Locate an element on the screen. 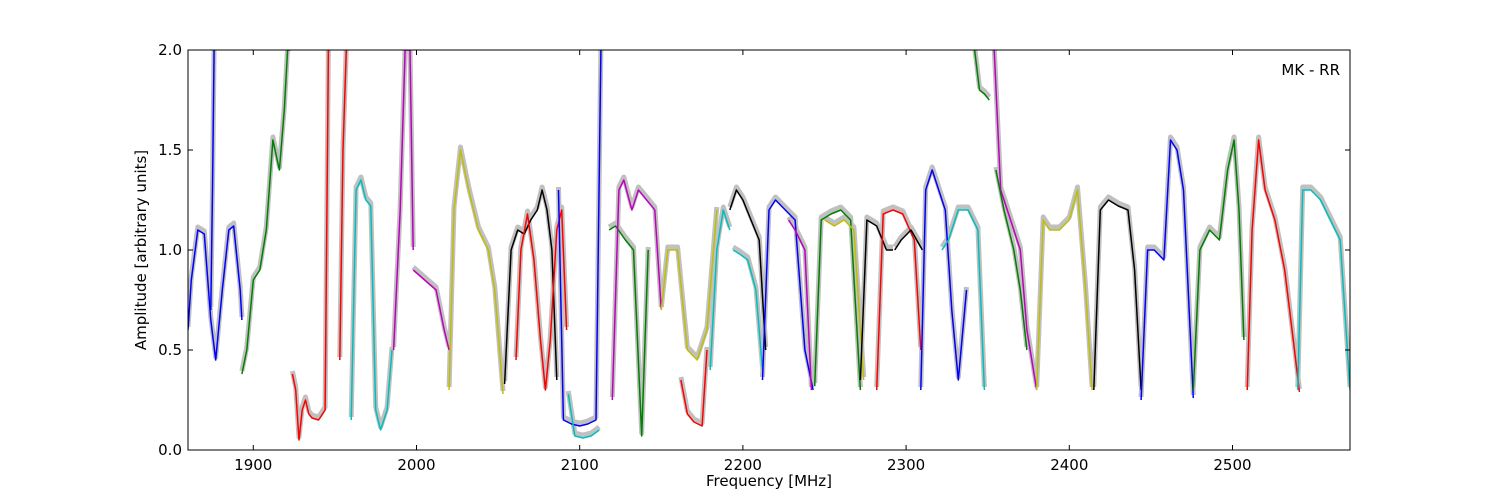 This screenshot has height=500, width=1500. x-tick-label: 2000 is located at coordinates (416, 465).